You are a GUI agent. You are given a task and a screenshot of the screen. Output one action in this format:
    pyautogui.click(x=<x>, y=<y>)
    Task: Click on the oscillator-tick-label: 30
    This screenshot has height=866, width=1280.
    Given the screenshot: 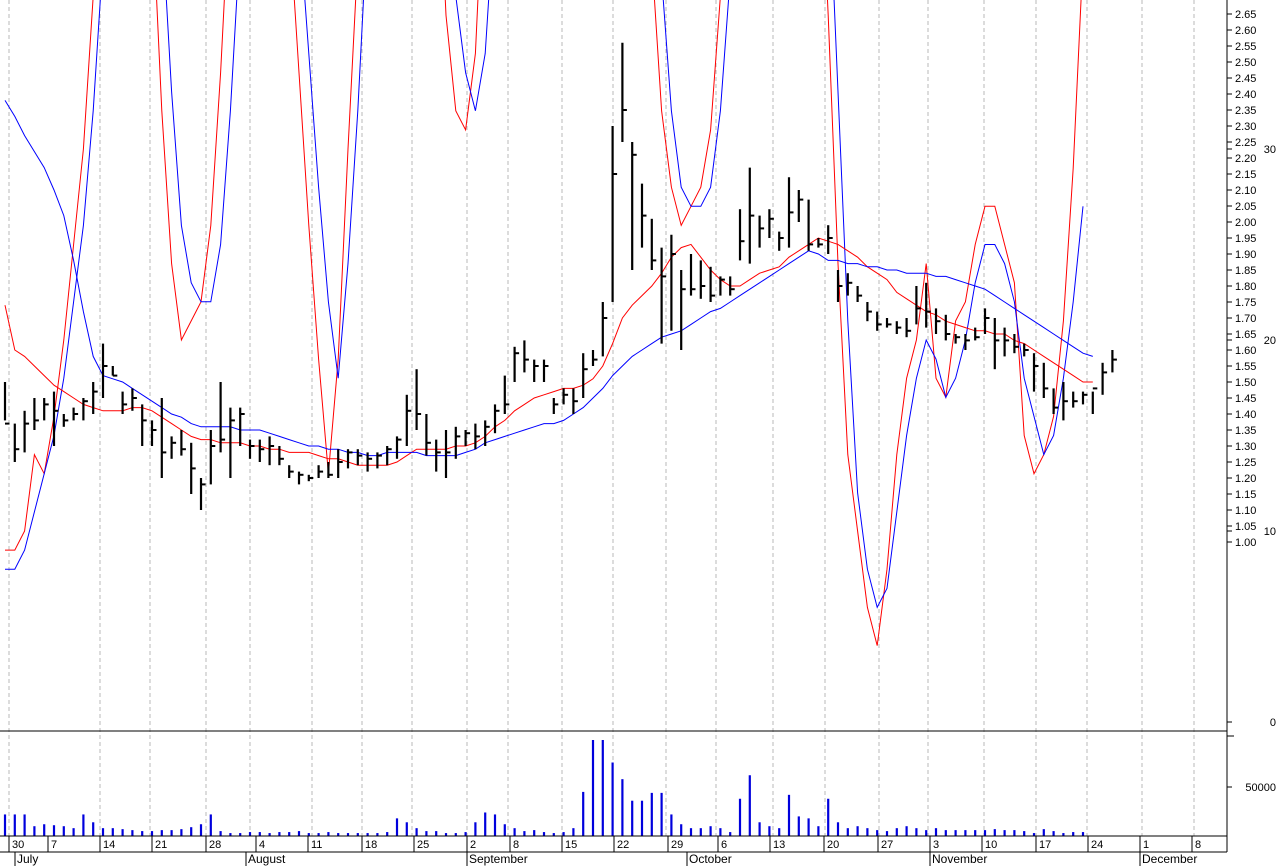 What is the action you would take?
    pyautogui.click(x=1270, y=150)
    